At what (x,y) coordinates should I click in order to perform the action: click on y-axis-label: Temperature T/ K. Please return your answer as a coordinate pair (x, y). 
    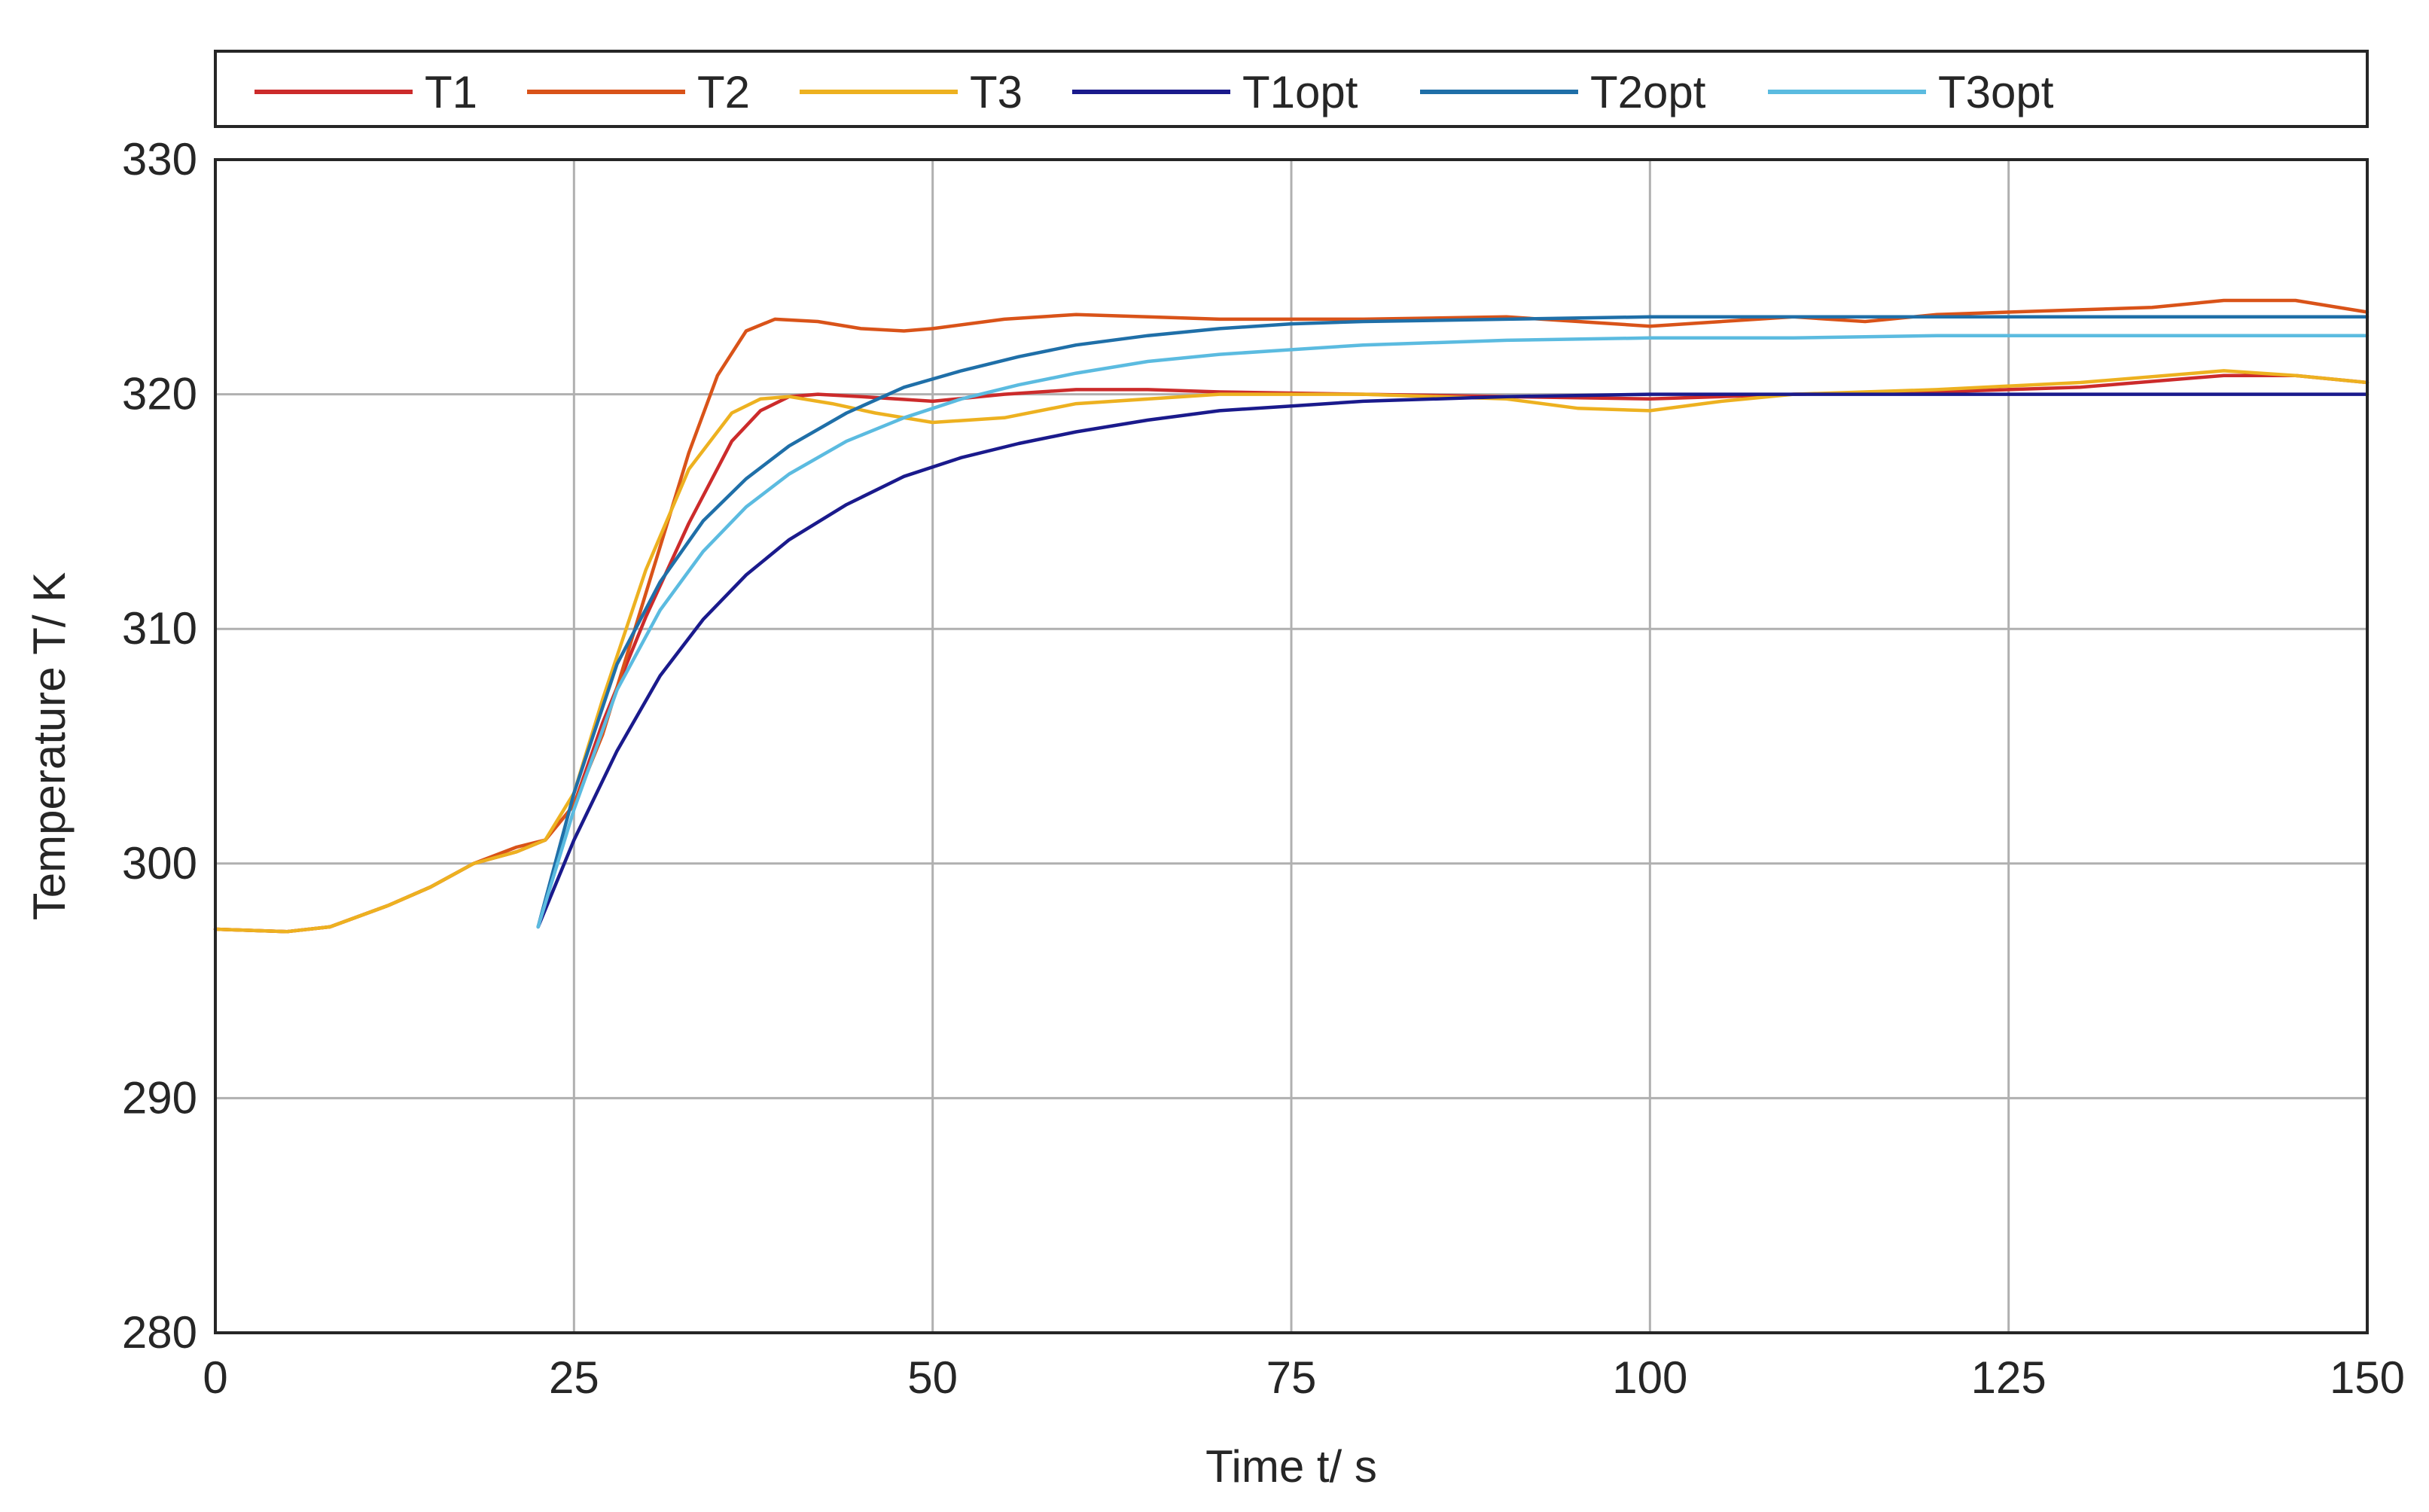
    Looking at the image, I should click on (50, 746).